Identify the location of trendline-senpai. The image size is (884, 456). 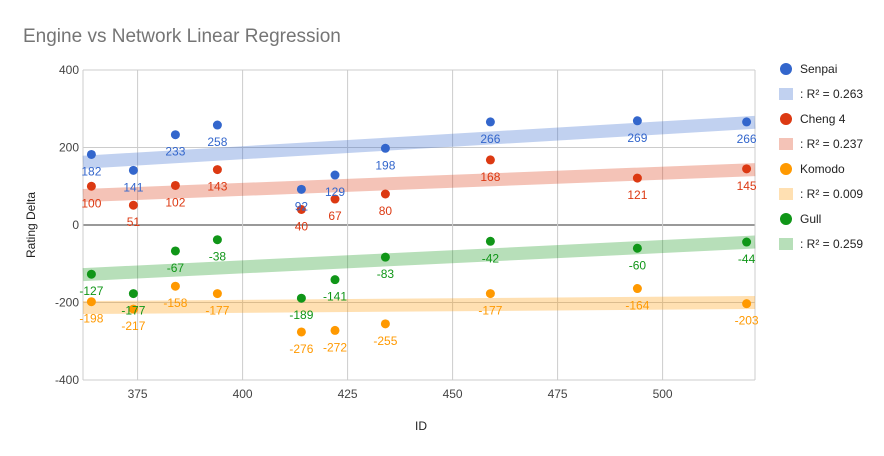
(419, 142).